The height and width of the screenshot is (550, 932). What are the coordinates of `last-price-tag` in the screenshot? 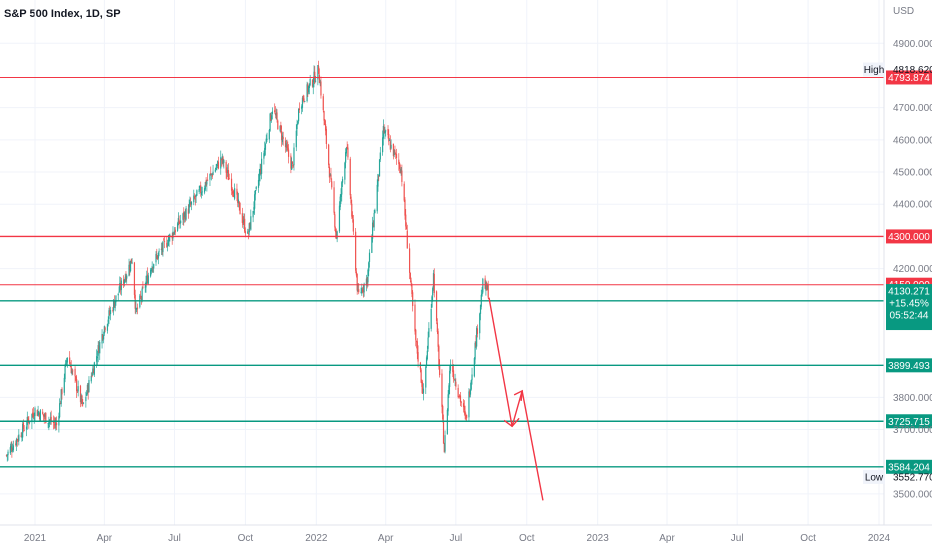 It's located at (909, 307).